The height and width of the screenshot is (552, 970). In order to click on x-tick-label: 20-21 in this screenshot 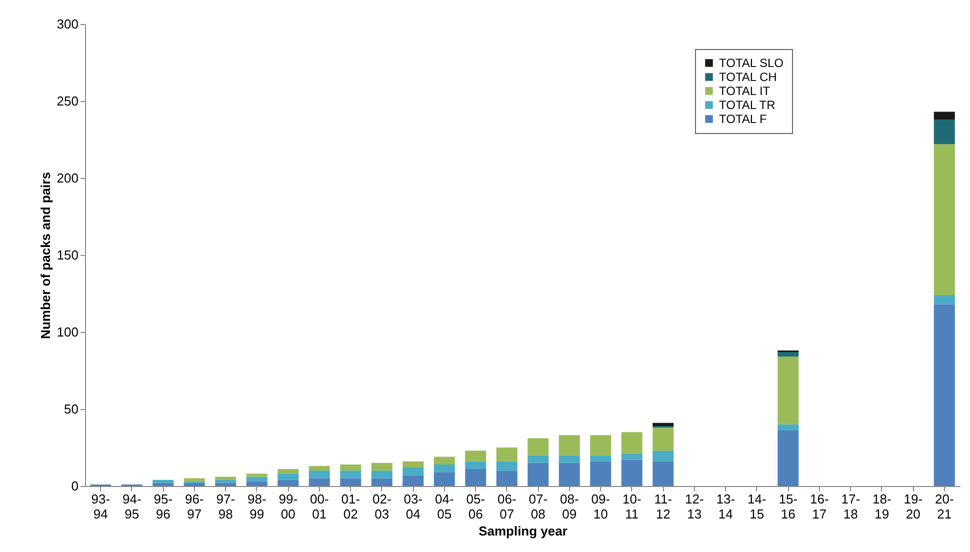, I will do `click(944, 507)`.